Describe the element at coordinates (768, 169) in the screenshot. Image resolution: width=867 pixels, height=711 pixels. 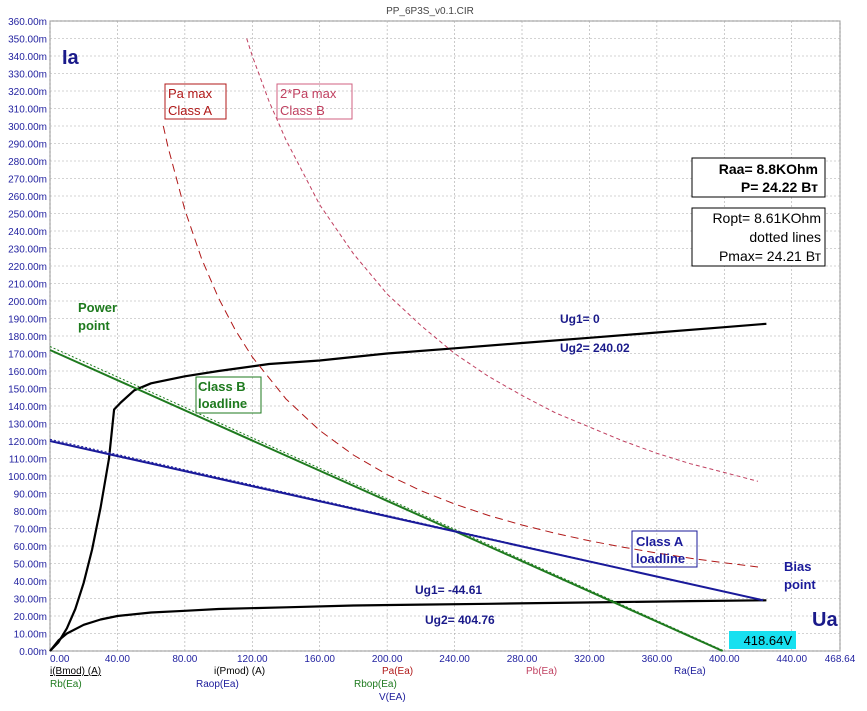
I see `raa-label: Raa= 8.8KOhm` at that location.